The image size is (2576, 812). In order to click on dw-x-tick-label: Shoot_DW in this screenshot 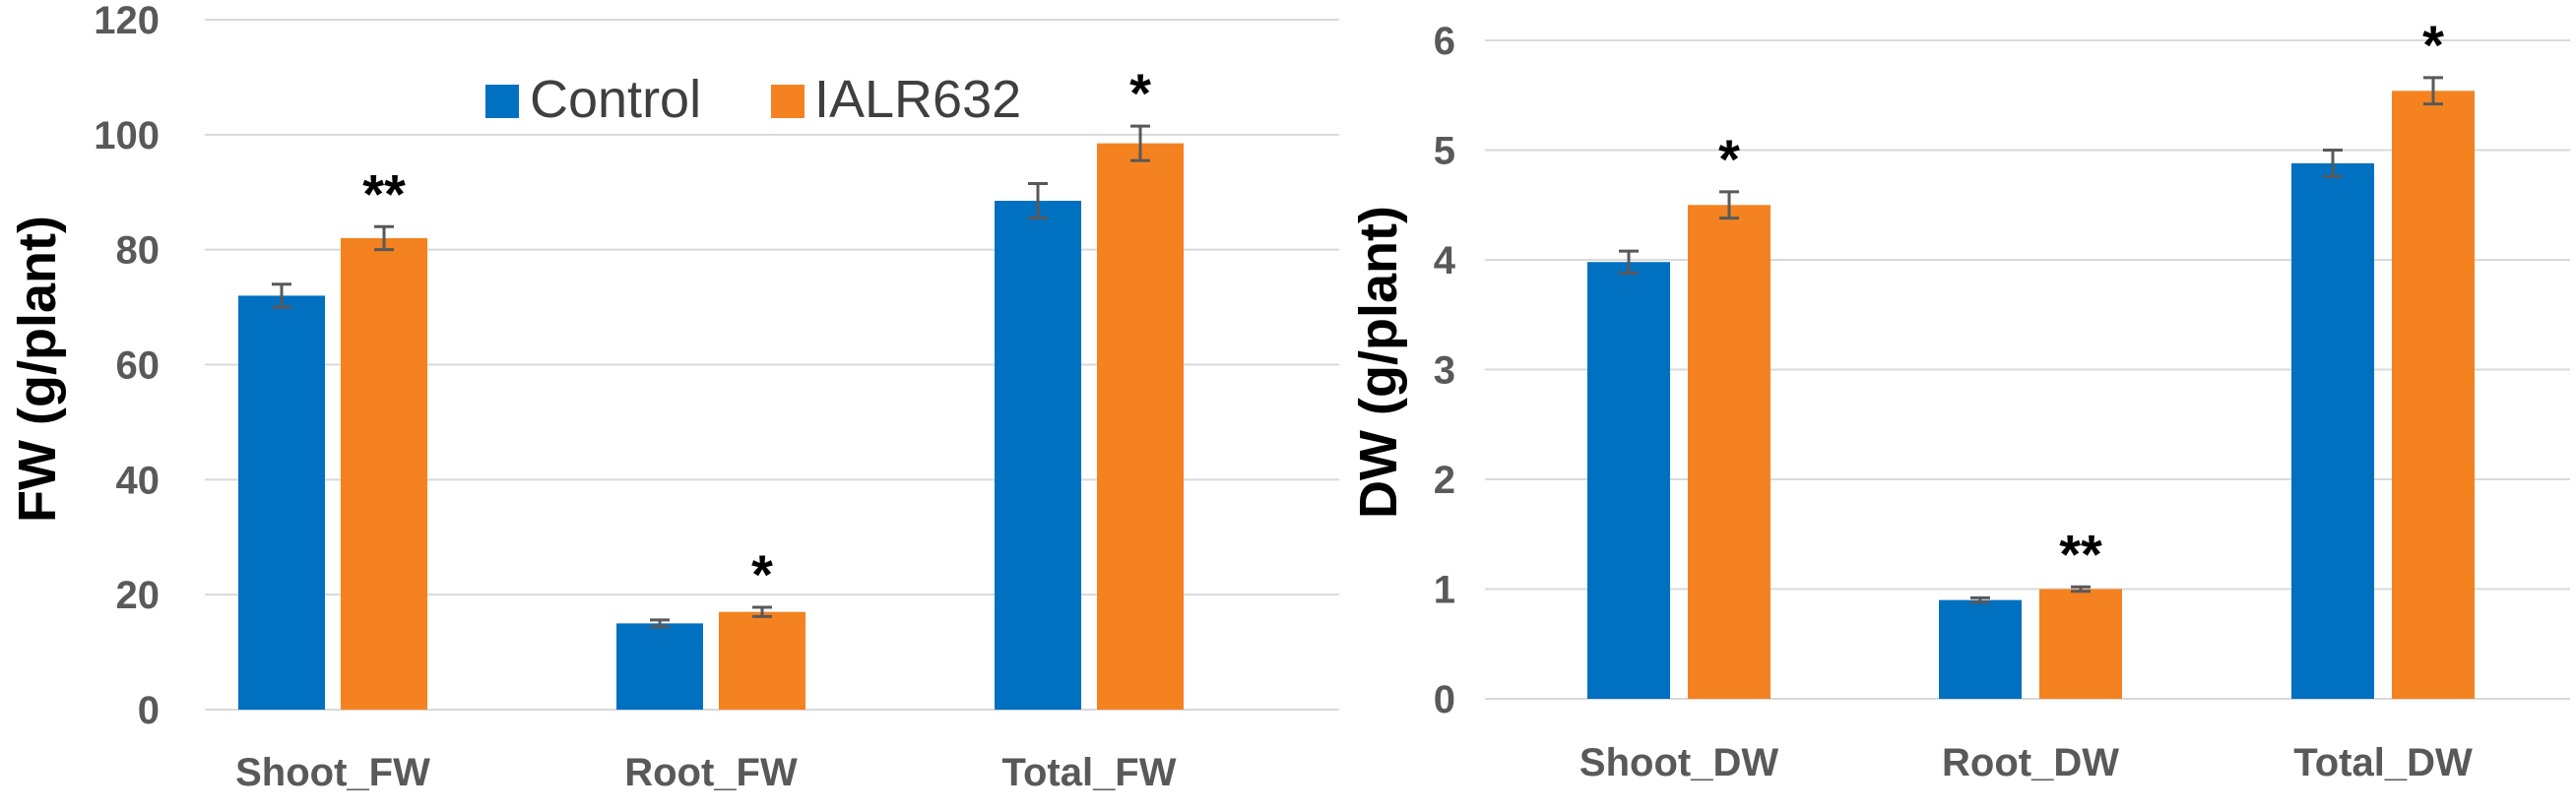, I will do `click(1678, 762)`.